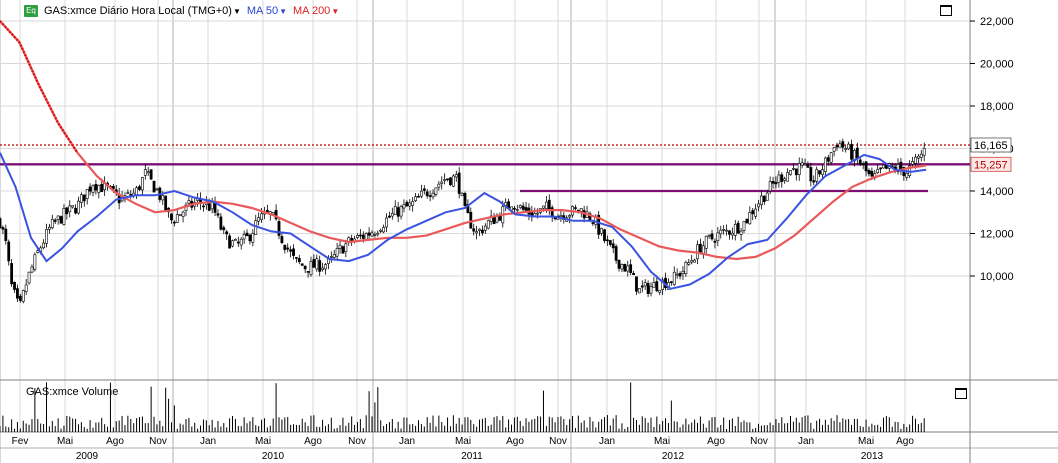 The image size is (1058, 463). Describe the element at coordinates (946, 10) in the screenshot. I see `maximize-price-pane-icon` at that location.